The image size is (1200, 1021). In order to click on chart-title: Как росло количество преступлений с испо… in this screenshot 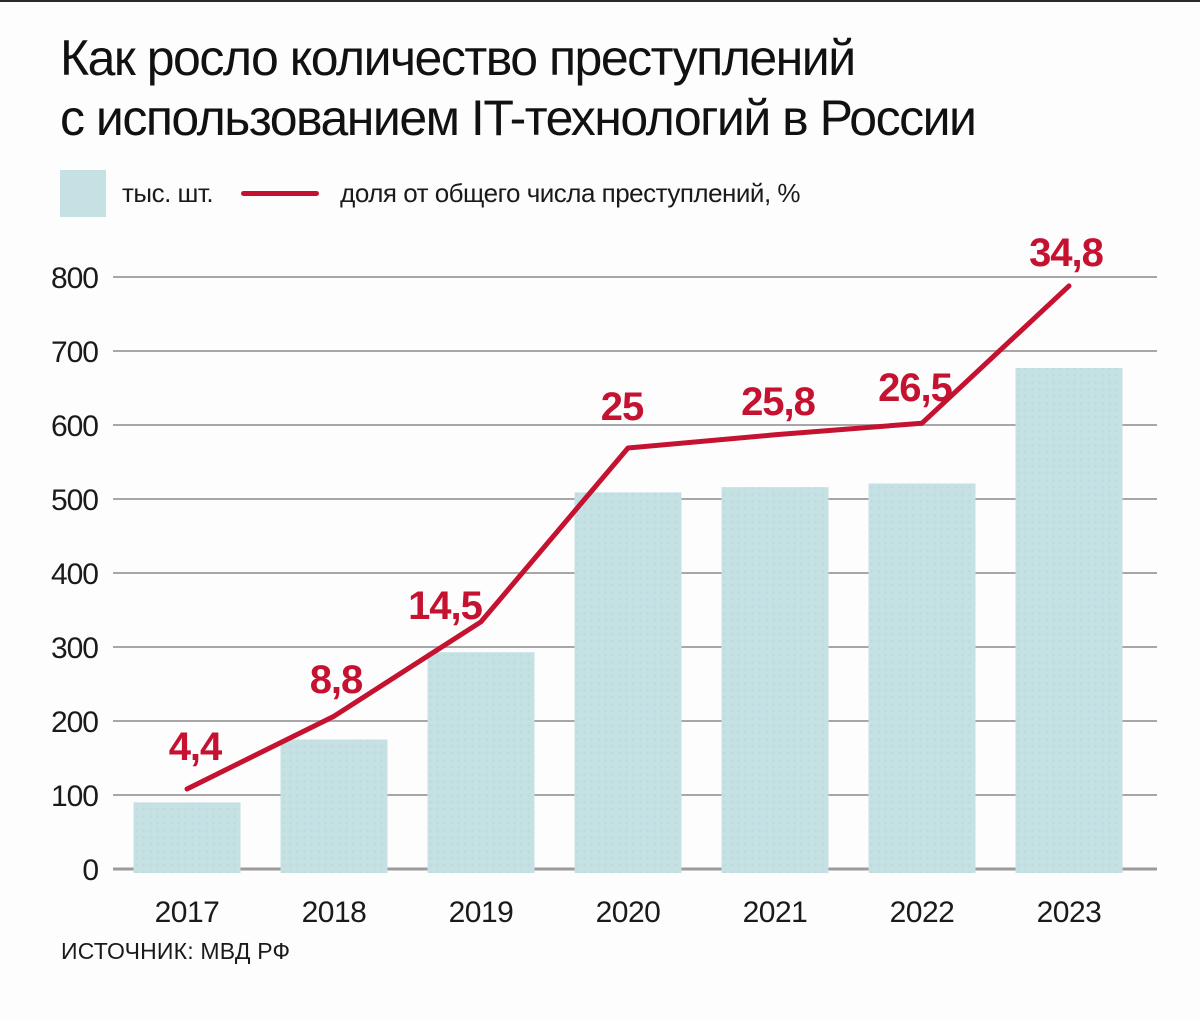, I will do `click(518, 88)`.